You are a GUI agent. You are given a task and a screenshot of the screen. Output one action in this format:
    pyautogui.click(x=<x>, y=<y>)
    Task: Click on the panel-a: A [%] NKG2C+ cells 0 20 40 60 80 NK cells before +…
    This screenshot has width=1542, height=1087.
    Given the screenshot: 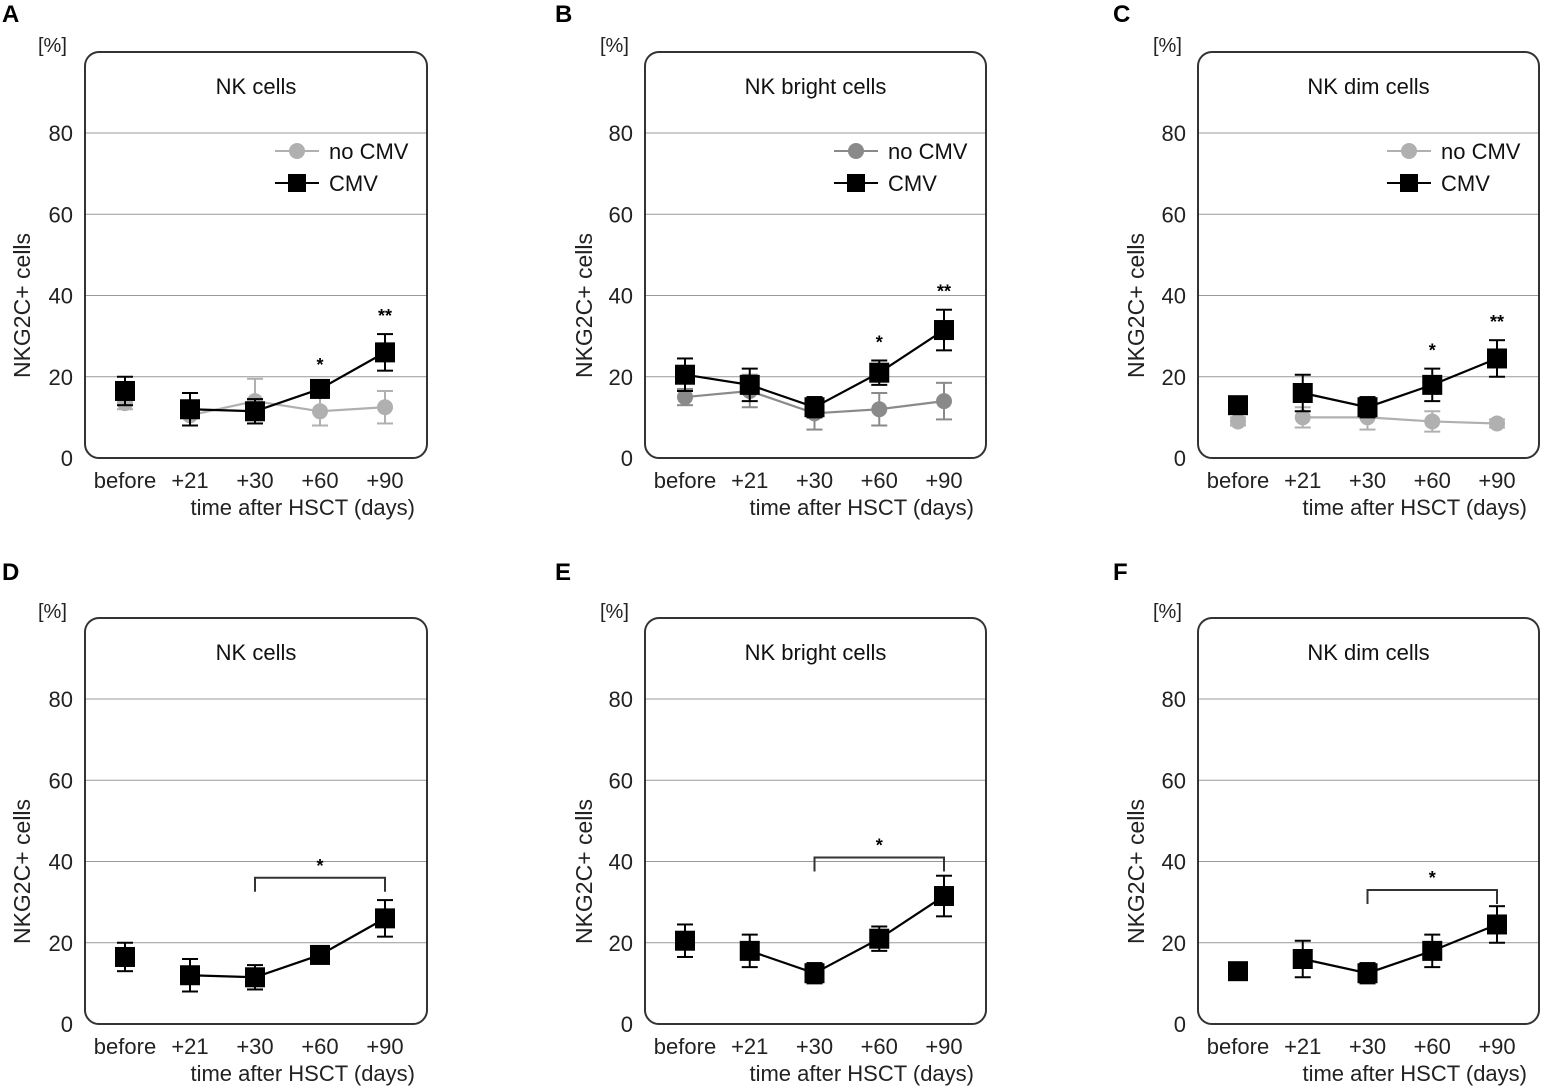 What is the action you would take?
    pyautogui.click(x=215, y=260)
    